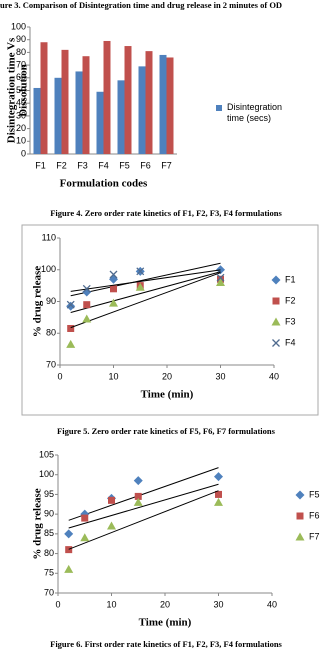 The image size is (332, 654). Describe the element at coordinates (46, 454) in the screenshot. I see `y-tick-label: 105` at that location.